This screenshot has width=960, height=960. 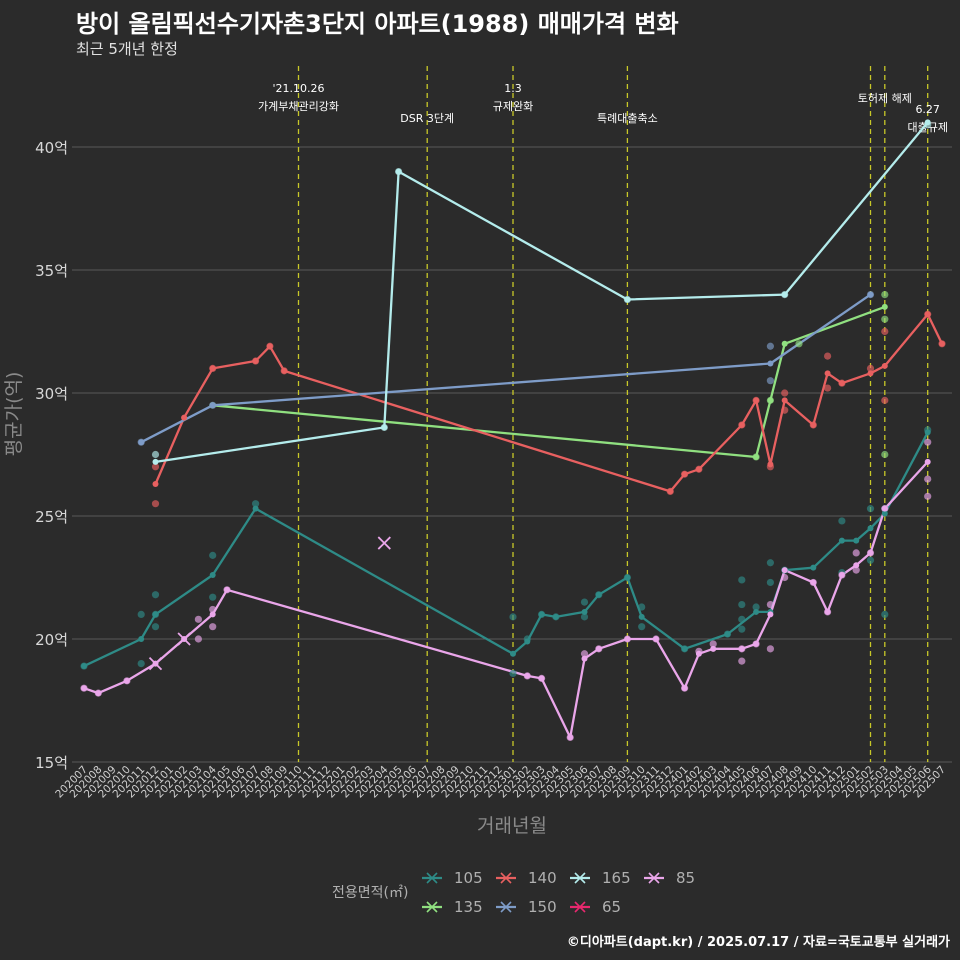 I want to click on legend: 전용면적(㎡) 105 135 140 150 165 65 85, so click(x=513, y=892).